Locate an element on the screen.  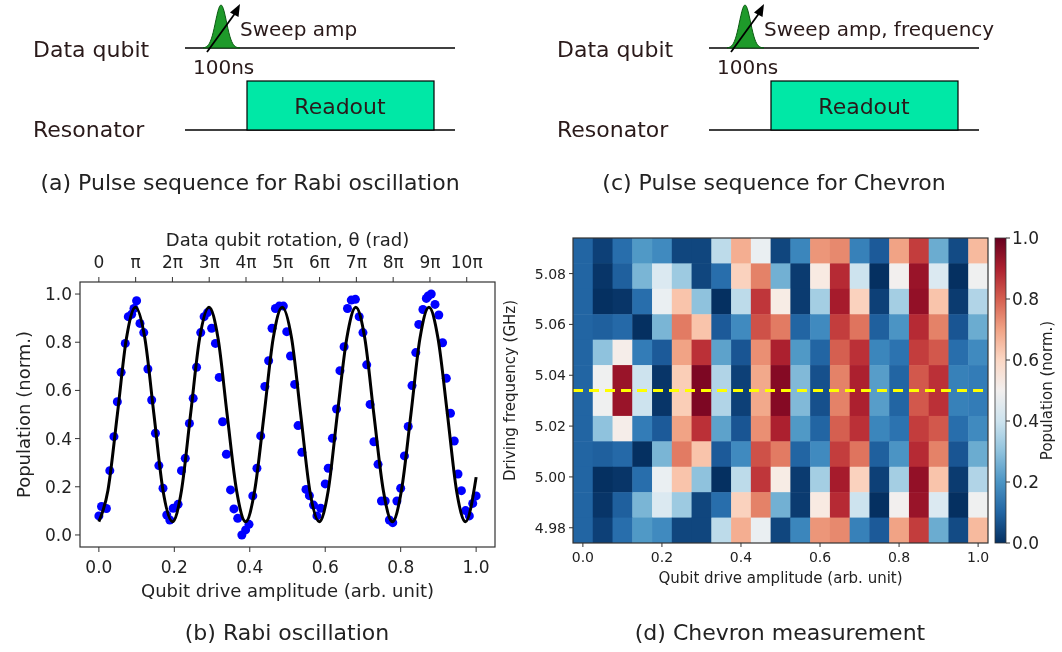
color-bar-title: Population (norm.) is located at coordinates (1047, 390).